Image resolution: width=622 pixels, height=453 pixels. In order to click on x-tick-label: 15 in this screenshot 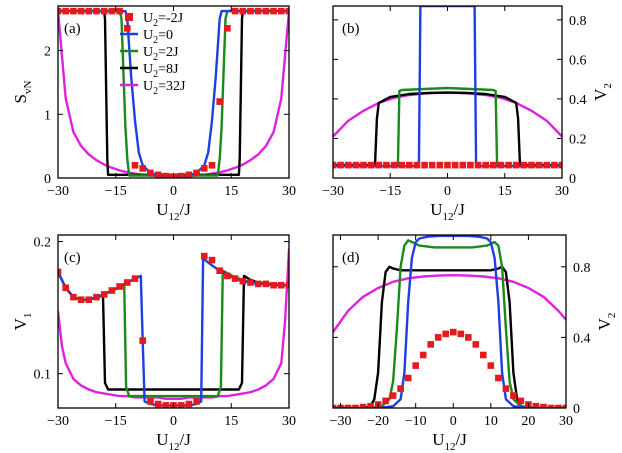, I will do `click(231, 191)`.